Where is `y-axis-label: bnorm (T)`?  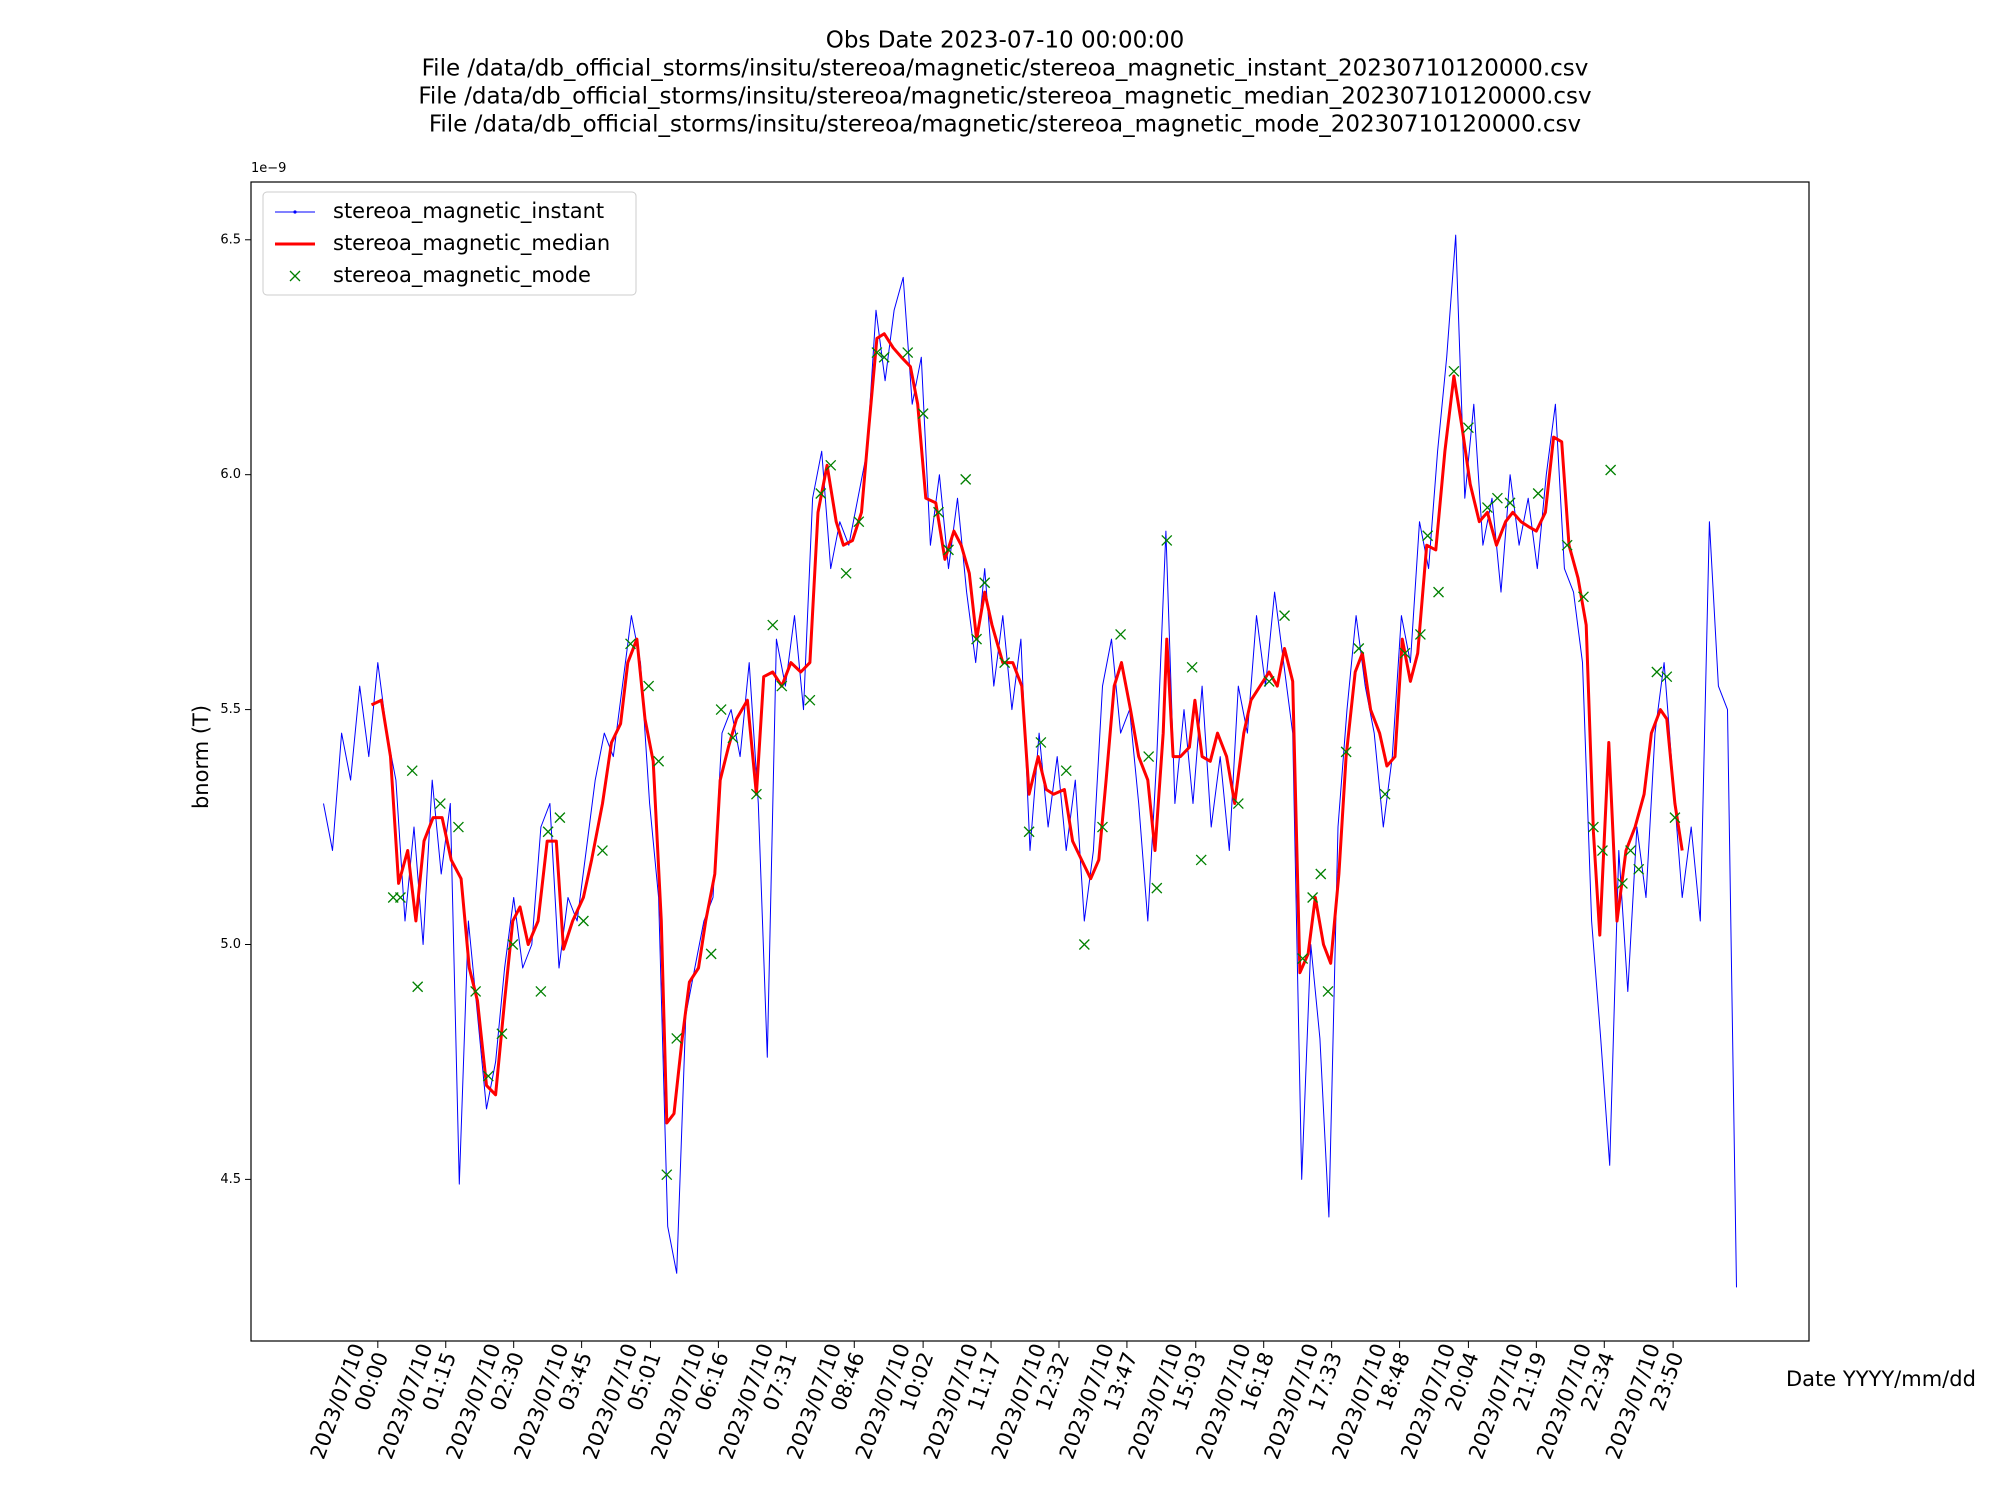
y-axis-label: bnorm (T) is located at coordinates (201, 757).